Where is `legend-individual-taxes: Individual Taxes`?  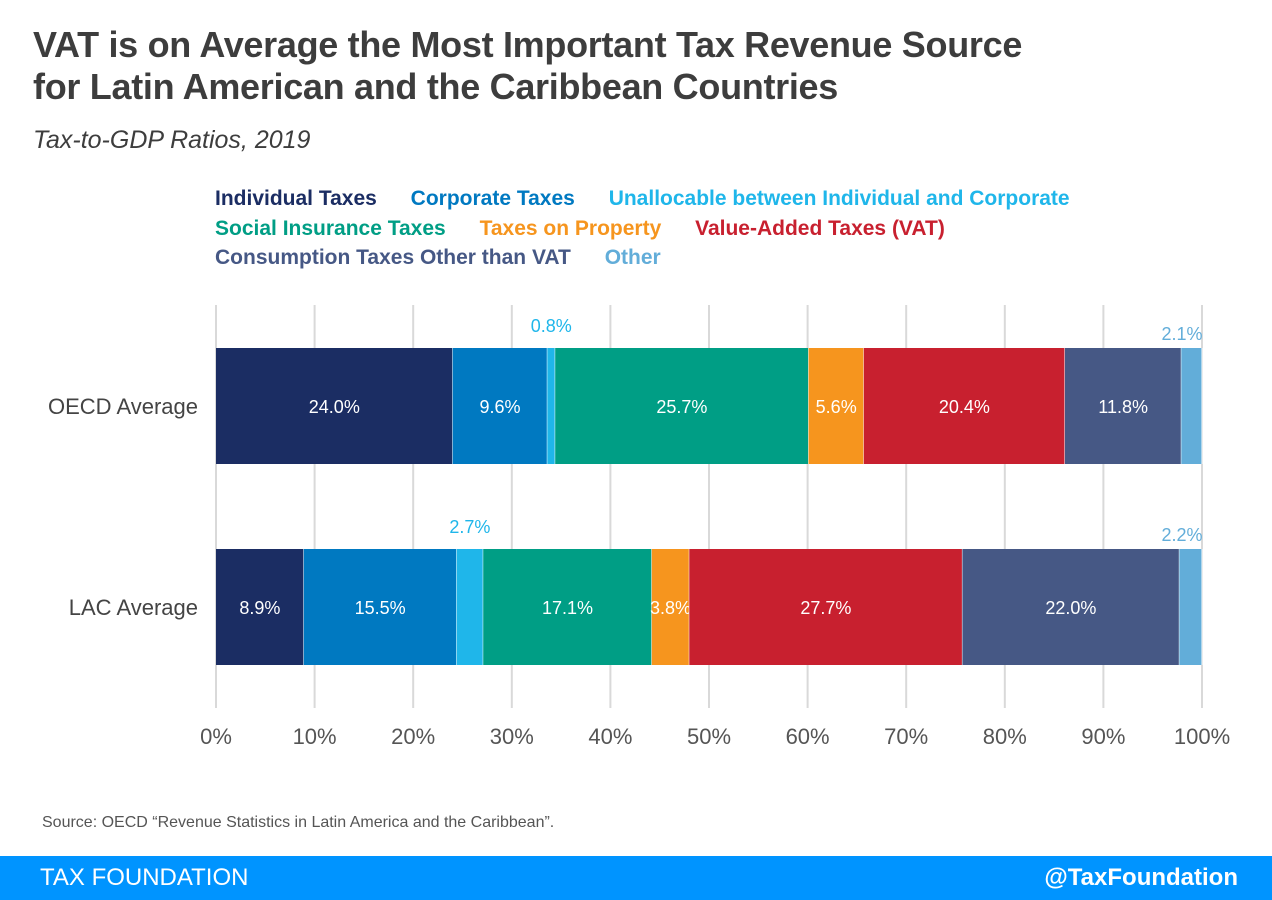 legend-individual-taxes: Individual Taxes is located at coordinates (296, 198).